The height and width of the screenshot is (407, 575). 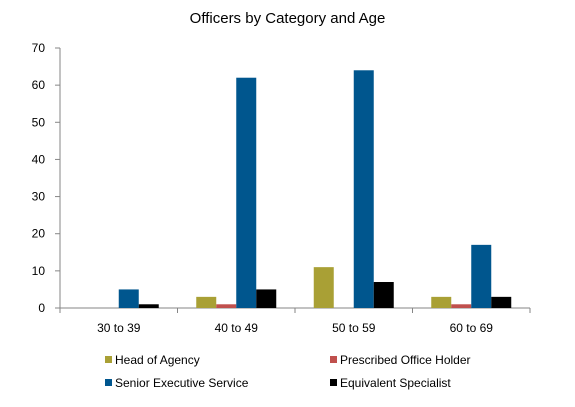 I want to click on y-tick-label: 70, so click(x=39, y=48).